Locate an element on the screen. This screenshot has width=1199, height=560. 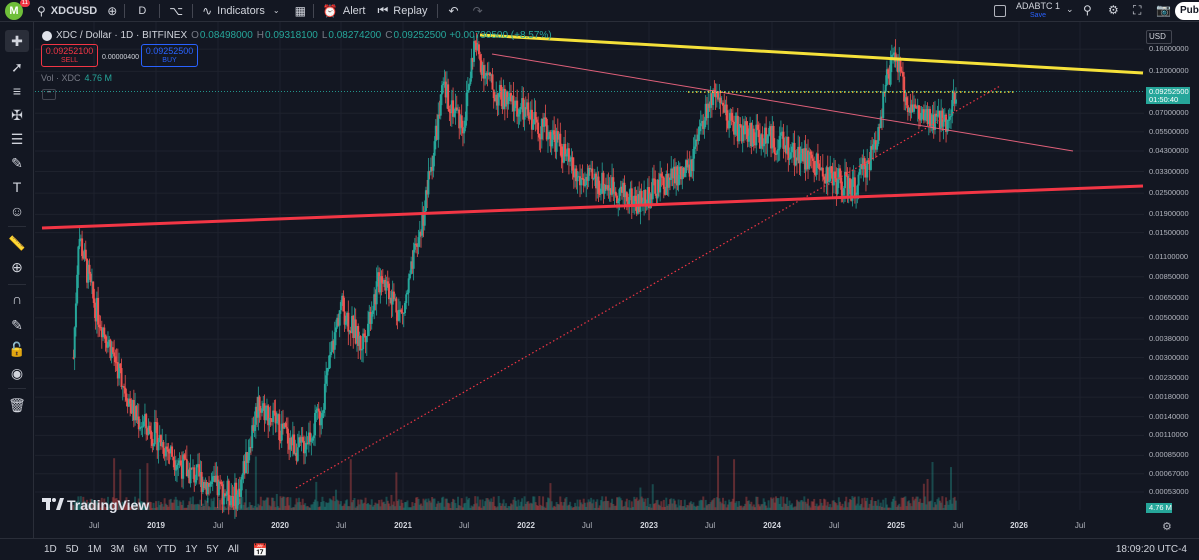
collapse-legend-button: ⌃ is located at coordinates (49, 94).